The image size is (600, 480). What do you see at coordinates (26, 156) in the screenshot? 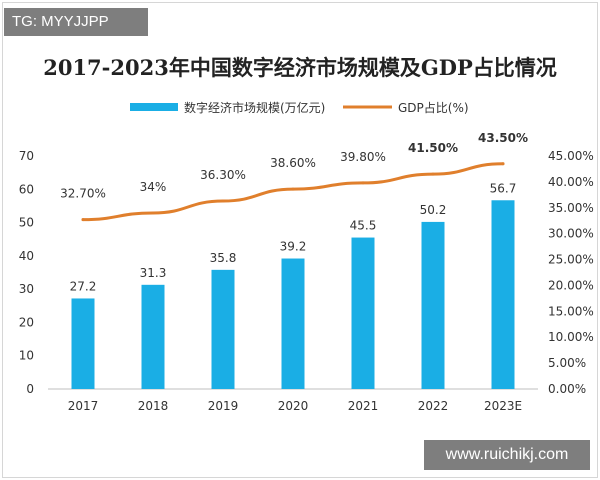
I see `y-left-tick-label: 70` at bounding box center [26, 156].